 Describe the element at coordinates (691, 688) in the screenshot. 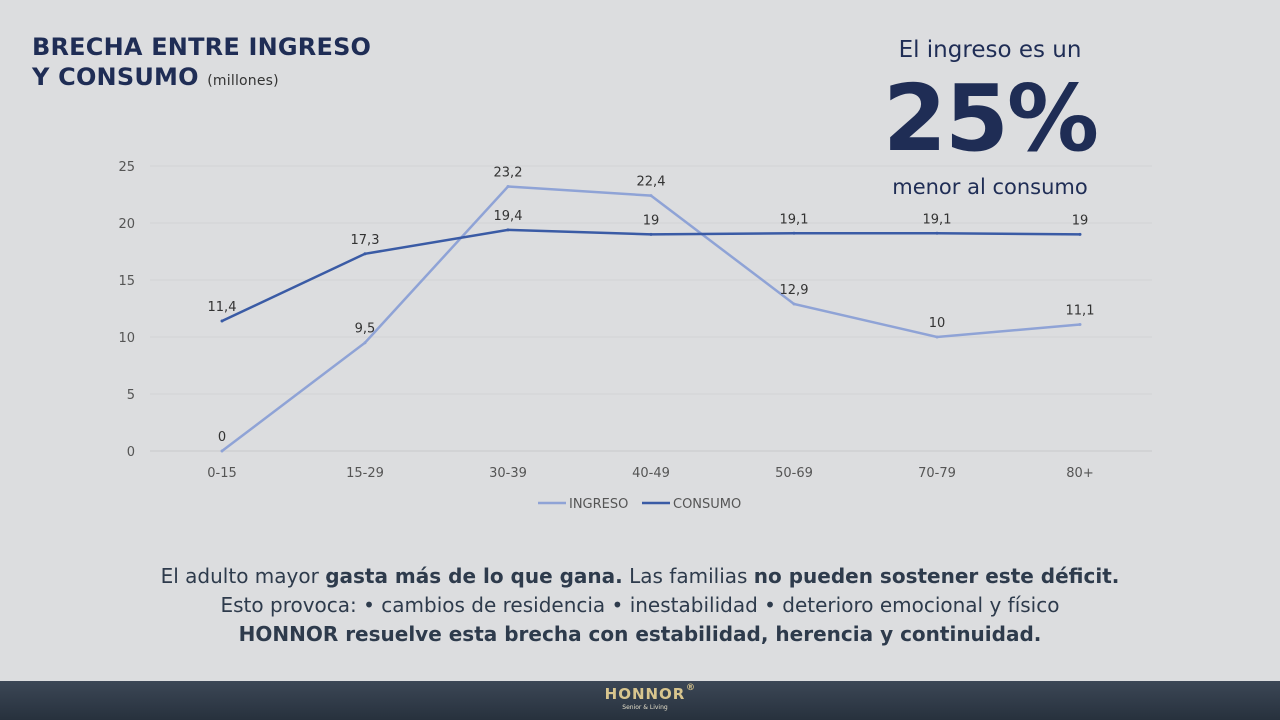

I see `registered-mark: ®` at that location.